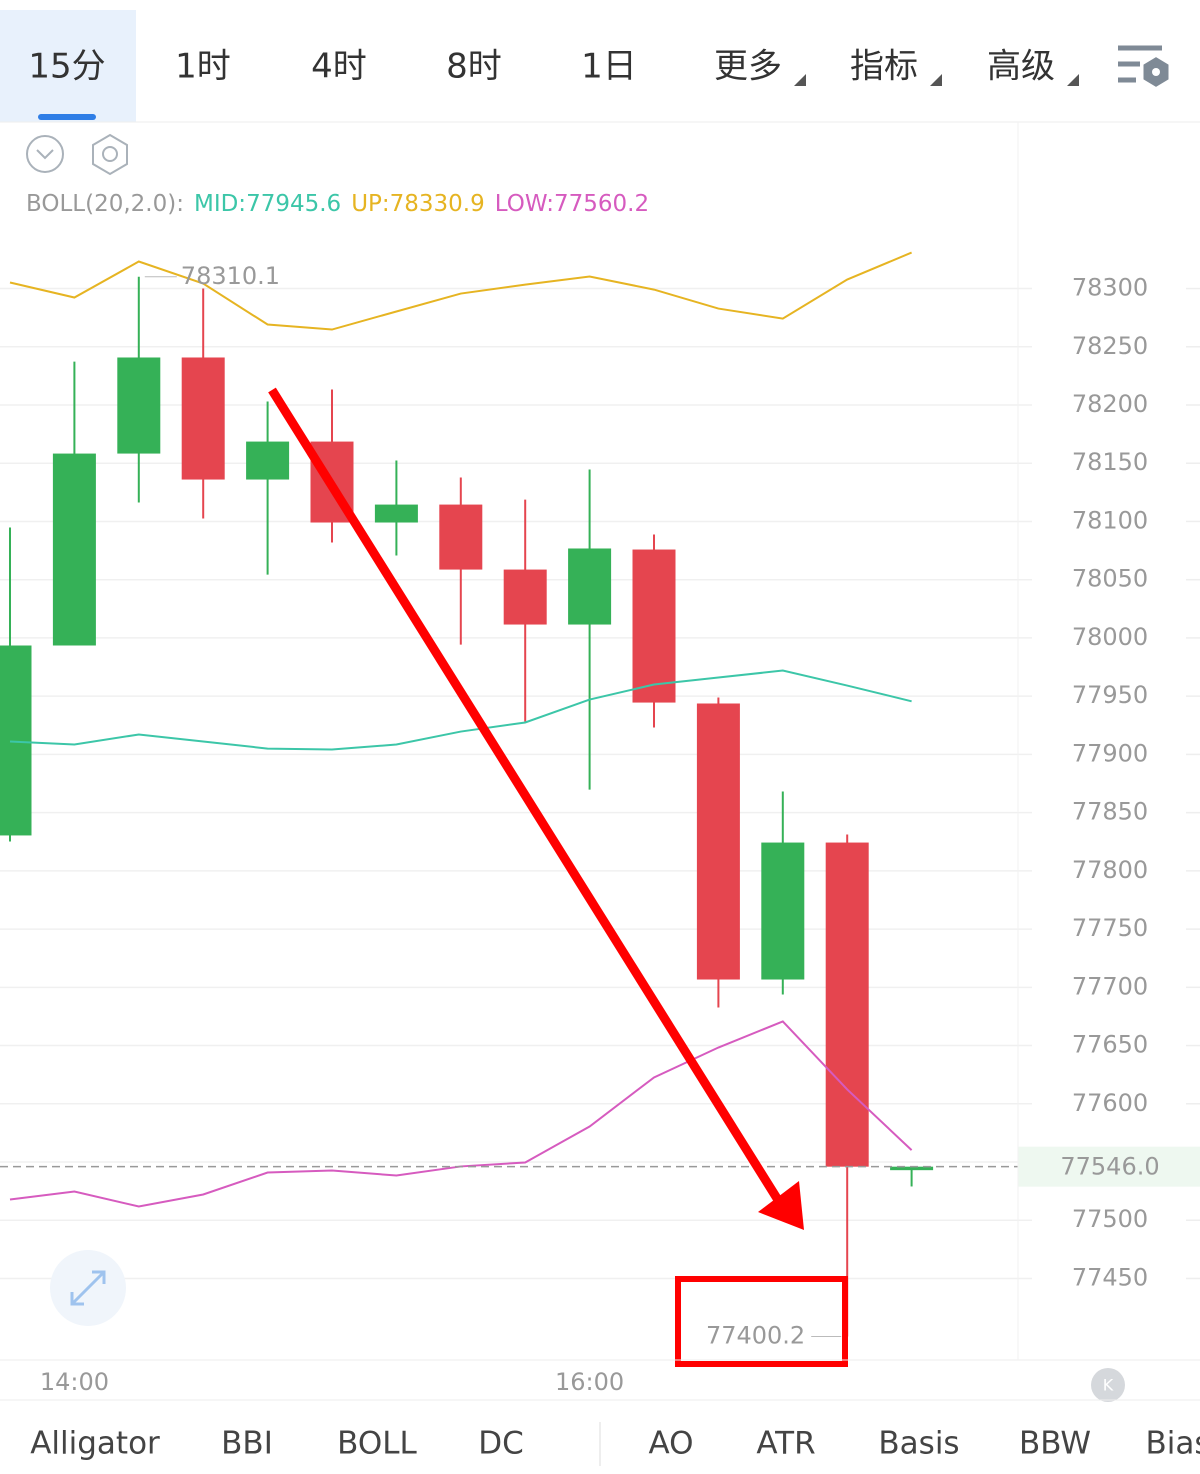 The image size is (1200, 1474). What do you see at coordinates (1110, 346) in the screenshot?
I see `y-tick-label: 78250` at bounding box center [1110, 346].